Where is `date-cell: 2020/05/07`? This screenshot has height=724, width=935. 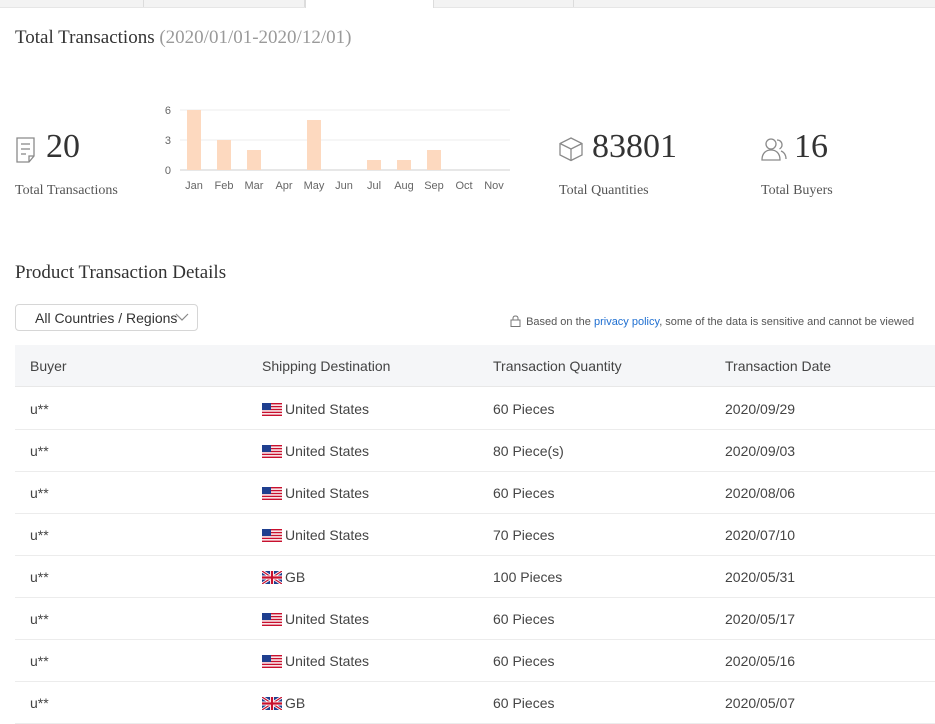
date-cell: 2020/05/07 is located at coordinates (760, 703).